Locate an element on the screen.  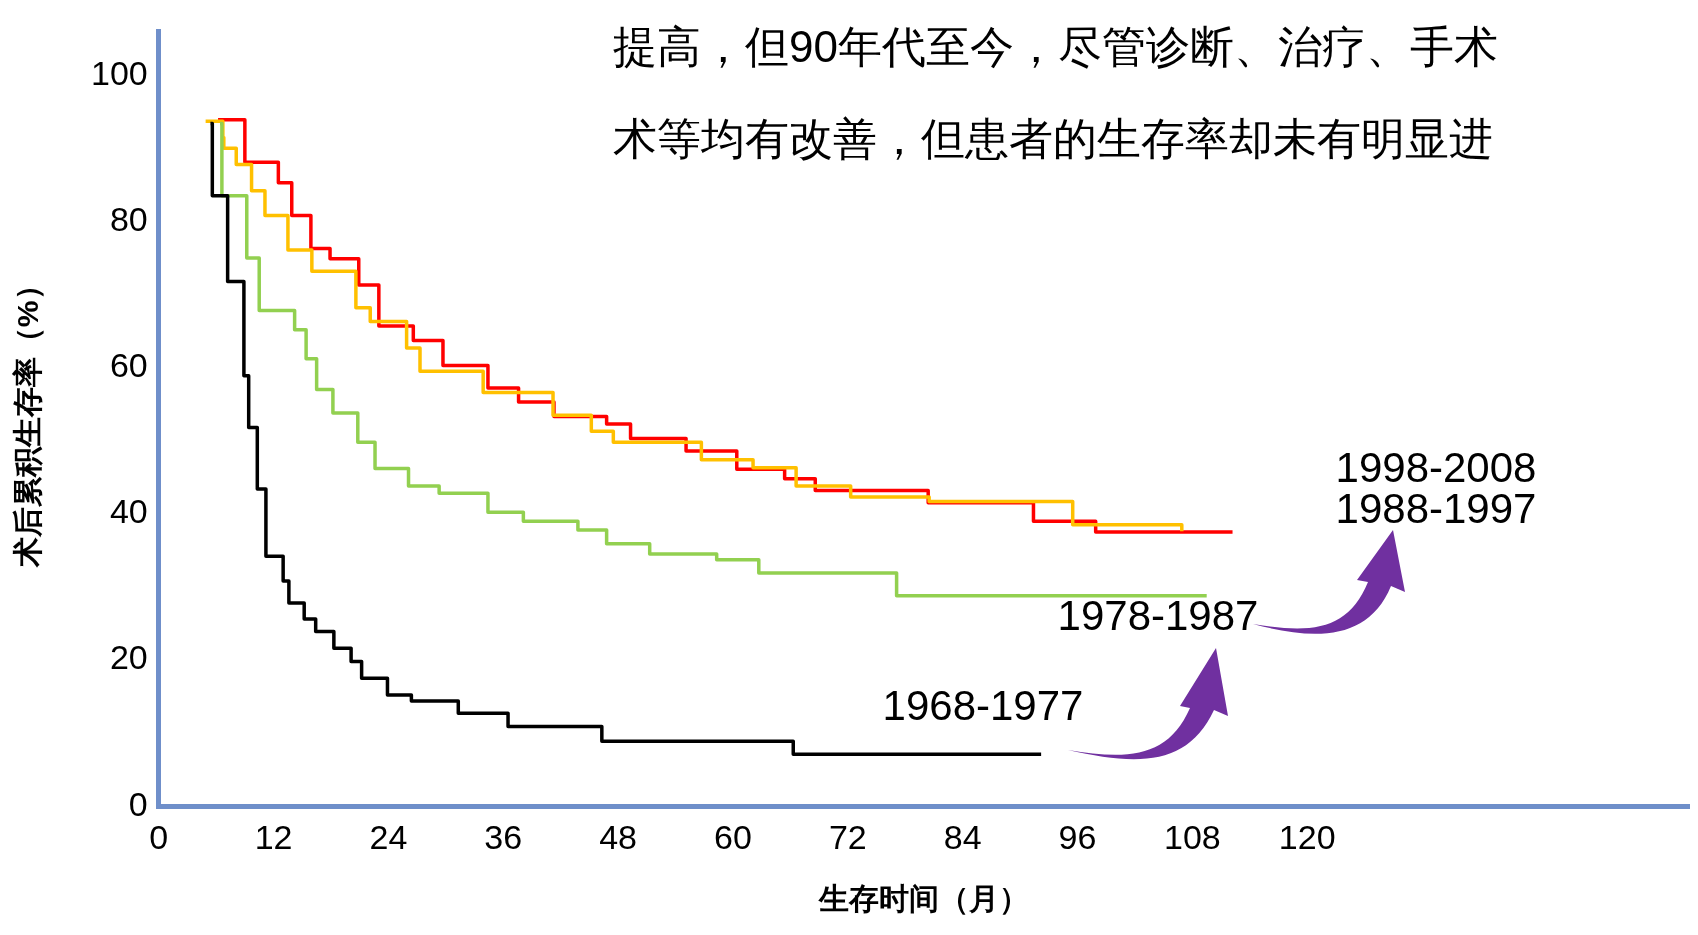
x-tick-label: 60 is located at coordinates (733, 836).